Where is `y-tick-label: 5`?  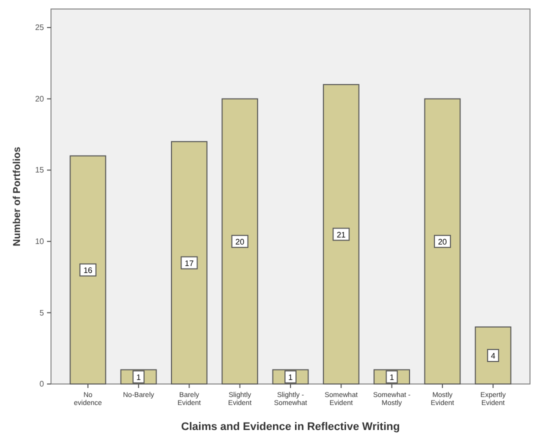 y-tick-label: 5 is located at coordinates (42, 313).